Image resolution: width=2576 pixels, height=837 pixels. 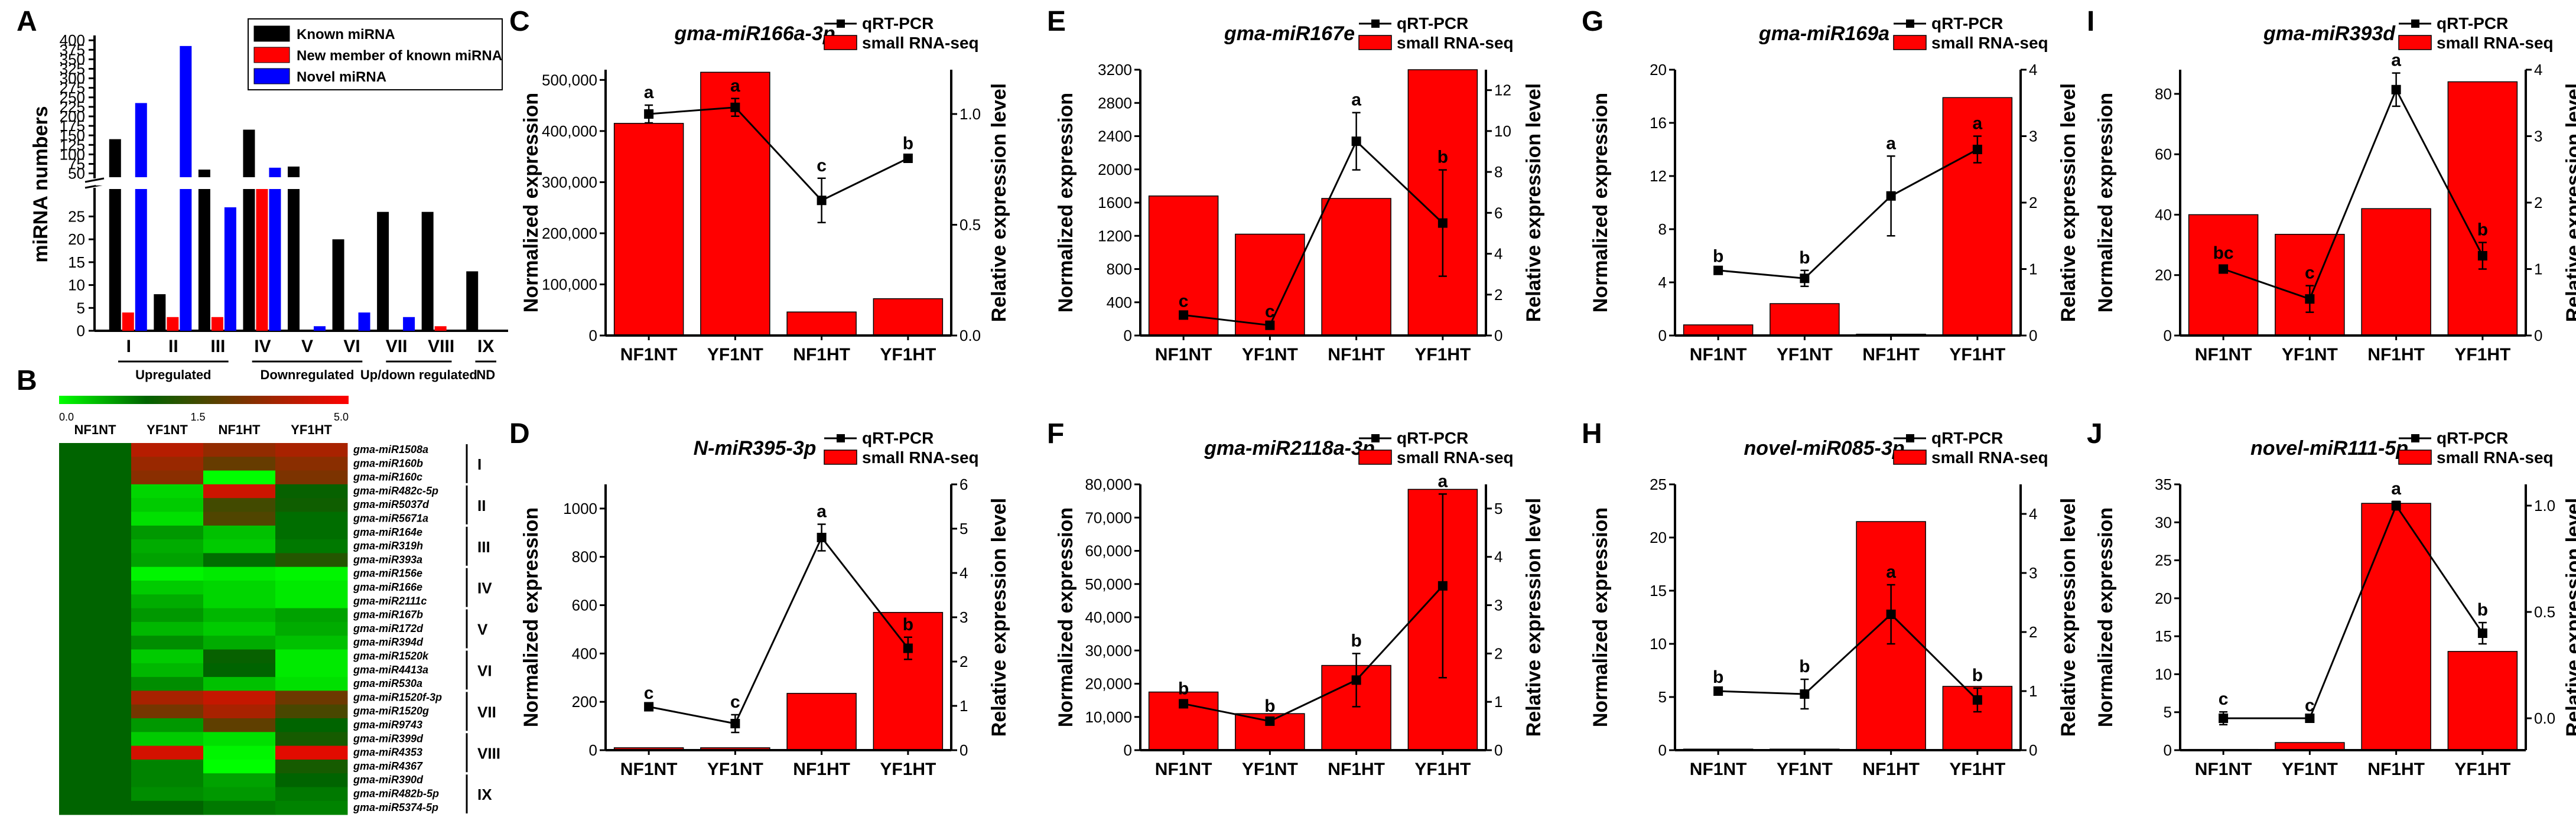 I want to click on y2-tick-label-D: 2, so click(x=964, y=661).